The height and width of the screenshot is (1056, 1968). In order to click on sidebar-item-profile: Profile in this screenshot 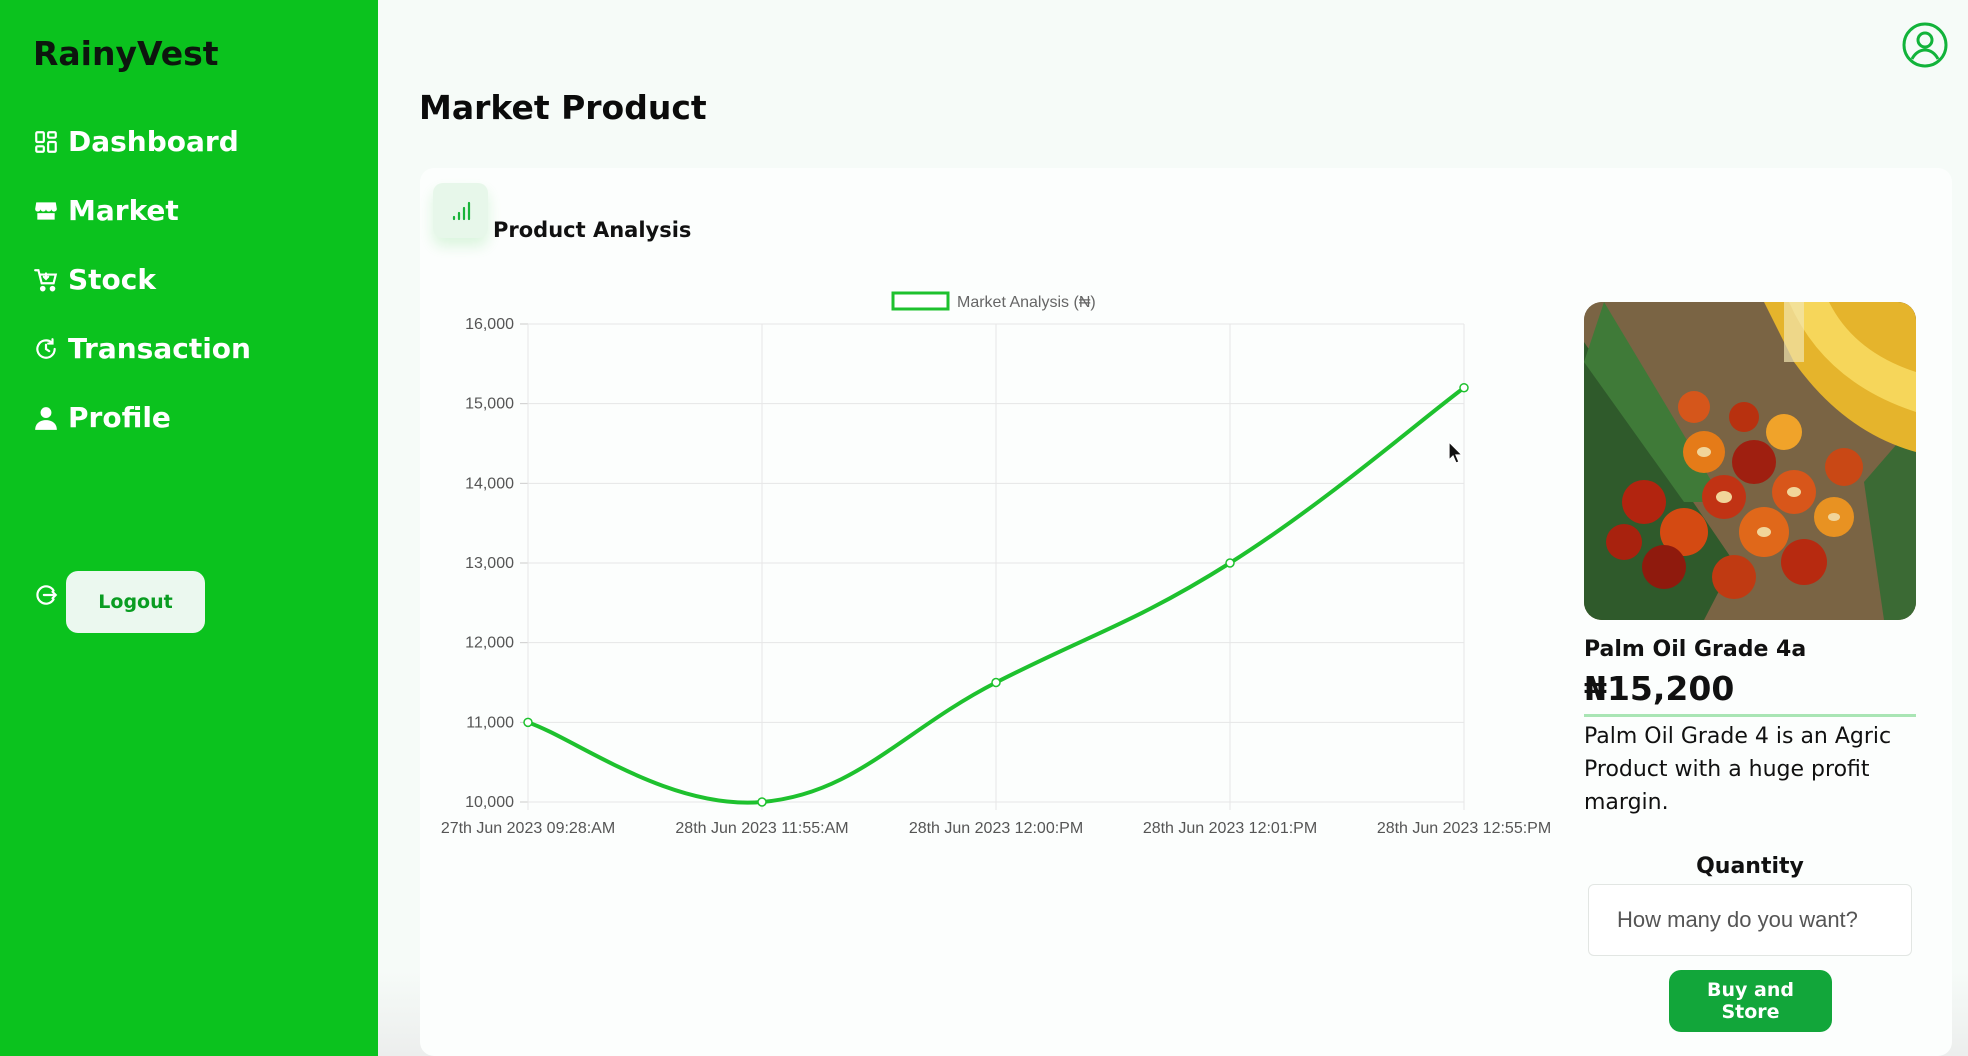, I will do `click(102, 417)`.